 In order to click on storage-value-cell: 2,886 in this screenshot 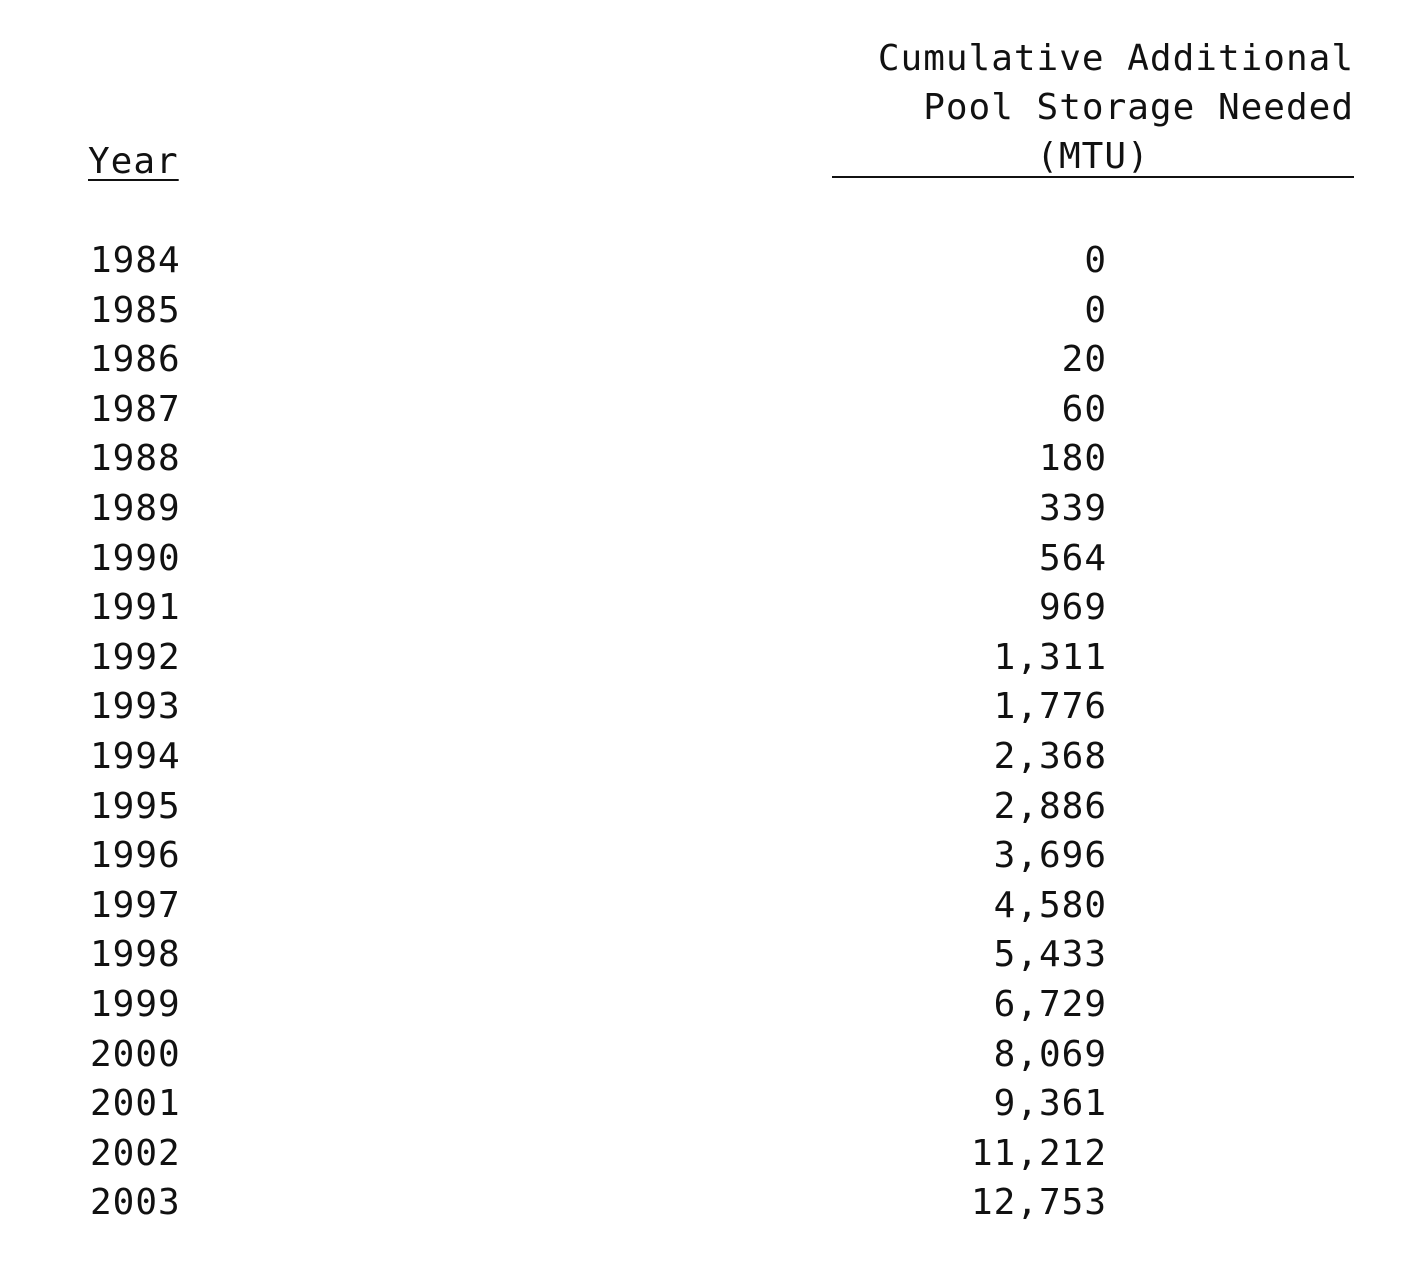, I will do `click(1050, 806)`.